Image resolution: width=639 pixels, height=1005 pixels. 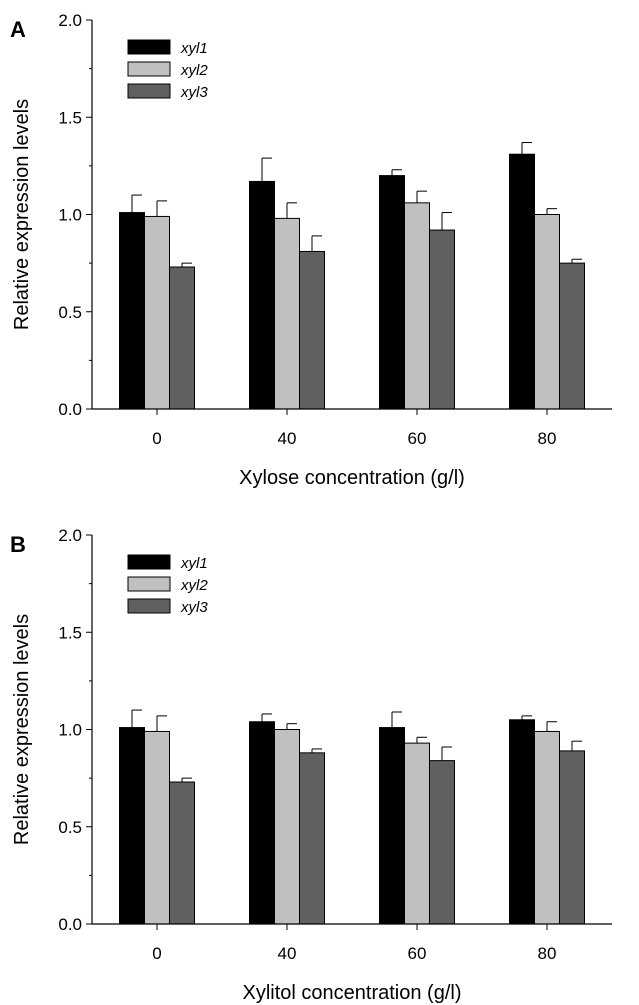 I want to click on x-axis-title: Xylose concentration (g/l), so click(x=352, y=478).